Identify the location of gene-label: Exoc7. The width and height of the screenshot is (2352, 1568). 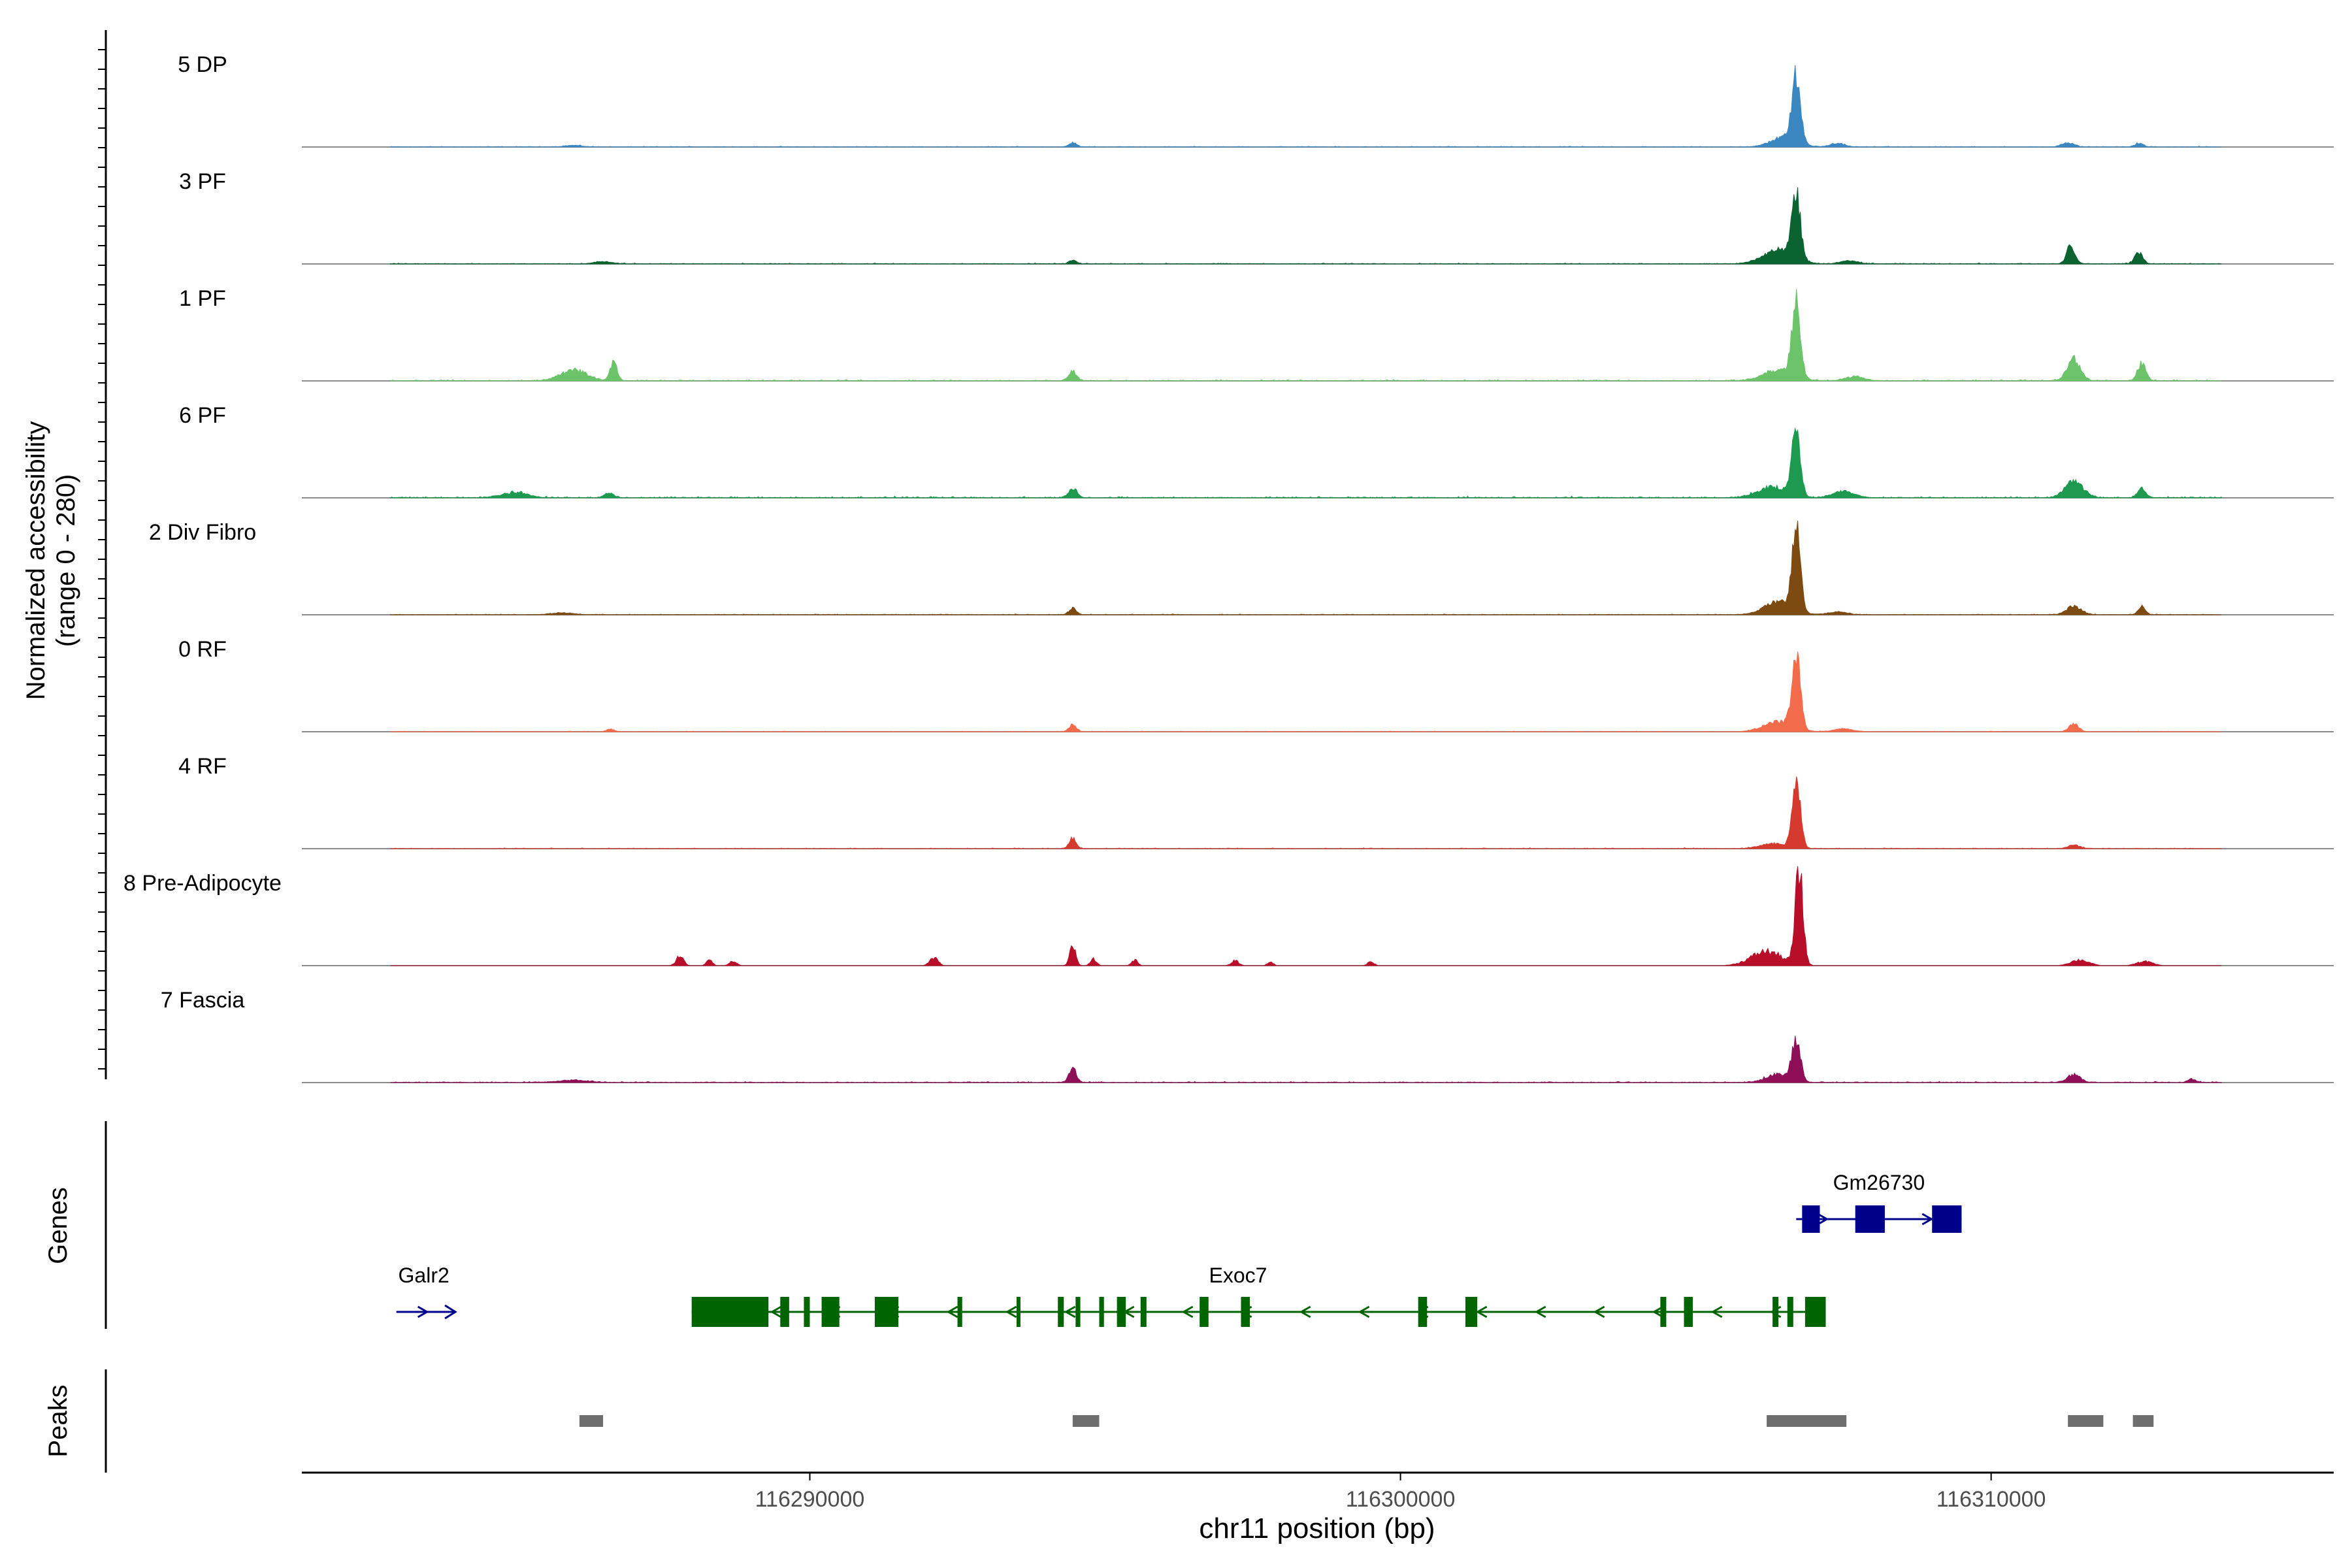
(1238, 1275).